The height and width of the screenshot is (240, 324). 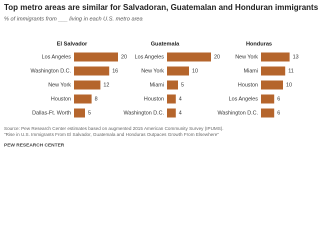 I want to click on panel-title: Guatemala, so click(x=165, y=44).